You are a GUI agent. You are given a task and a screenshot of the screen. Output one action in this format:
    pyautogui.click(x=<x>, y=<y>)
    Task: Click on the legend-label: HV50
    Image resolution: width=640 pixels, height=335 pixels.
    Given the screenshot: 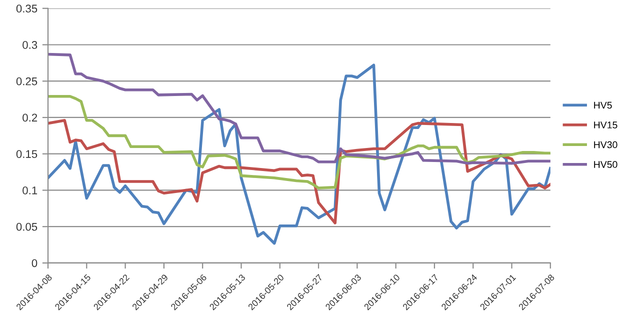 What is the action you would take?
    pyautogui.click(x=606, y=164)
    